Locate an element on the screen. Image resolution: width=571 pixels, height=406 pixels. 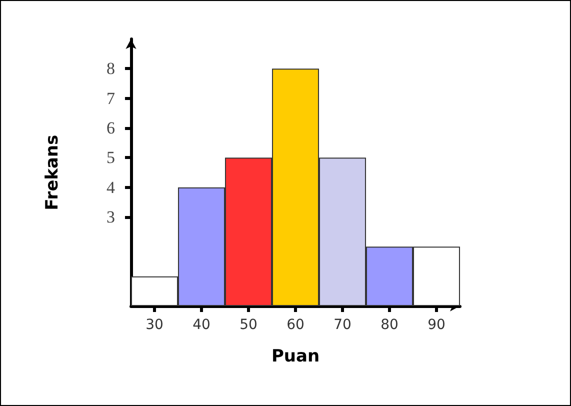
y-tick-label: 6 is located at coordinates (110, 128).